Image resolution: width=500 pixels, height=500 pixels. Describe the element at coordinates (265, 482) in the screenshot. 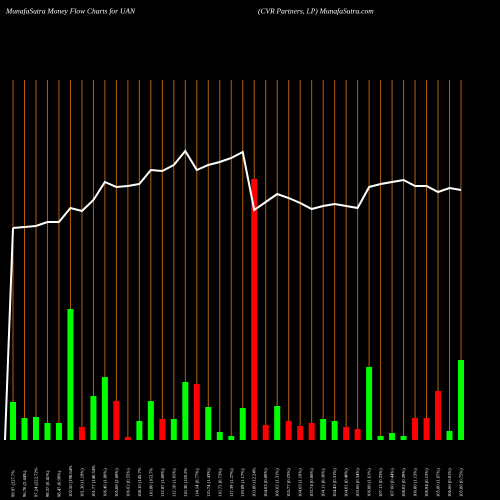

I see `x-tick-label: 104.63 (0.80%)` at that location.